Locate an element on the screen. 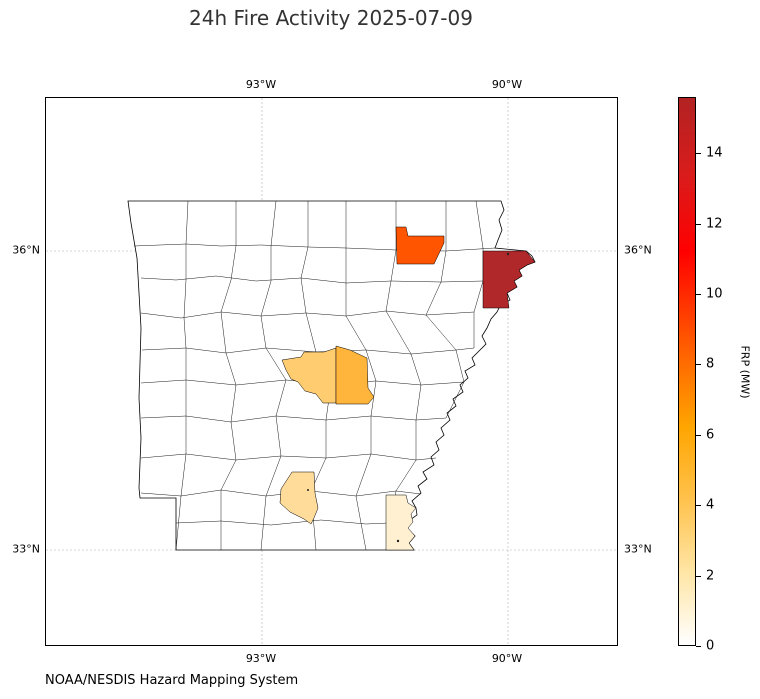 This screenshot has width=760, height=699. map-title: 24h Fire Activity 2025-07-09 is located at coordinates (331, 18).